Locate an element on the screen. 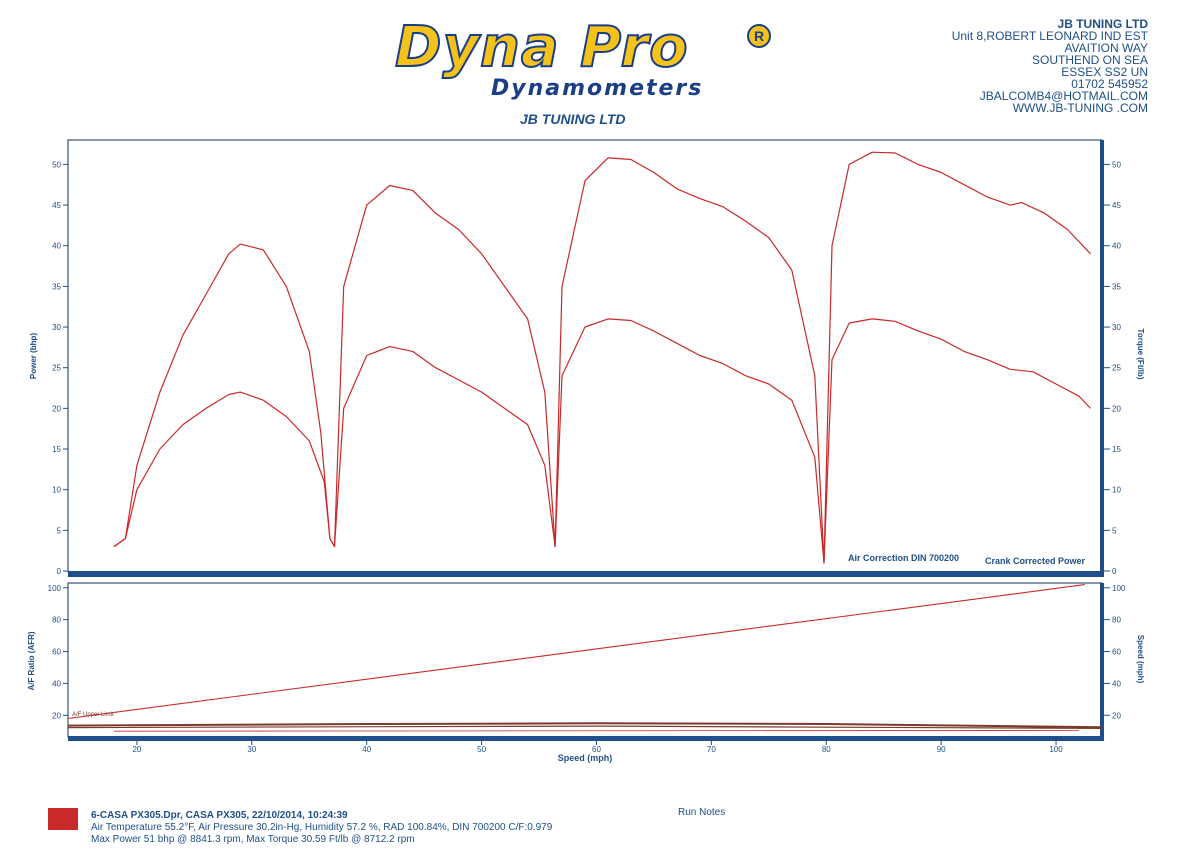 The image size is (1200, 859). afr-tick-label: 80 is located at coordinates (56, 620).